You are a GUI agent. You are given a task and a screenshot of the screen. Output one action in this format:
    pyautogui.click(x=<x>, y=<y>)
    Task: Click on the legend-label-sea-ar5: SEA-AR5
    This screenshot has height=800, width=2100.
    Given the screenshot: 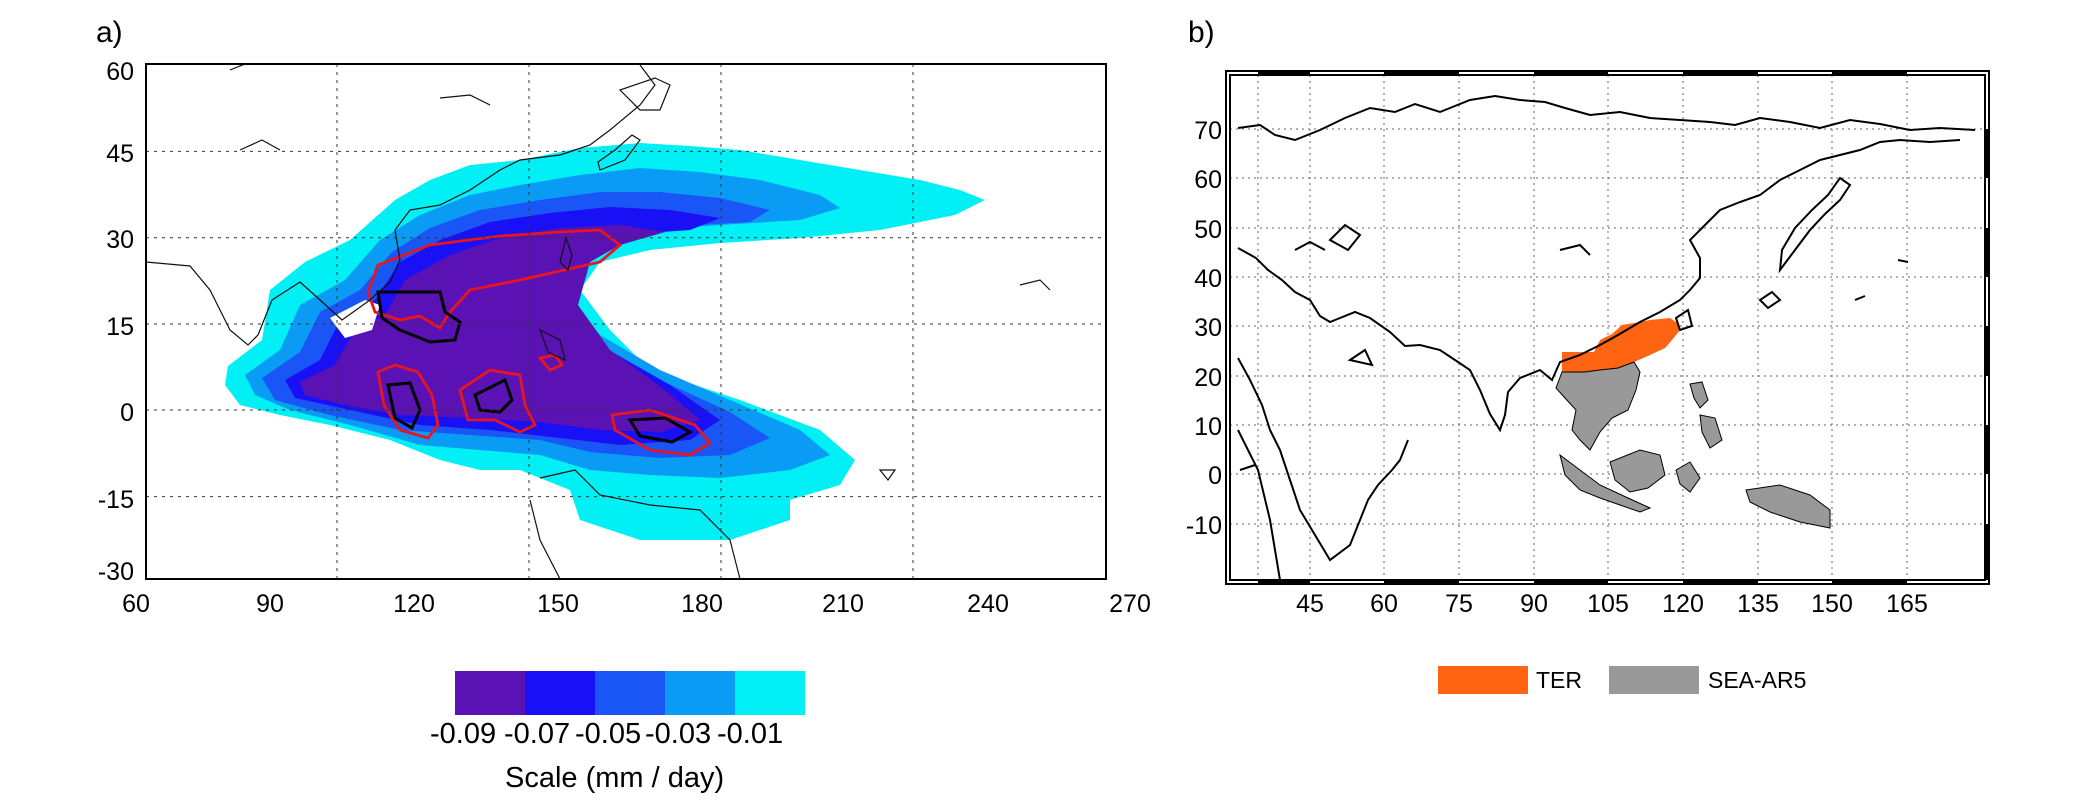 What is the action you would take?
    pyautogui.click(x=1757, y=680)
    